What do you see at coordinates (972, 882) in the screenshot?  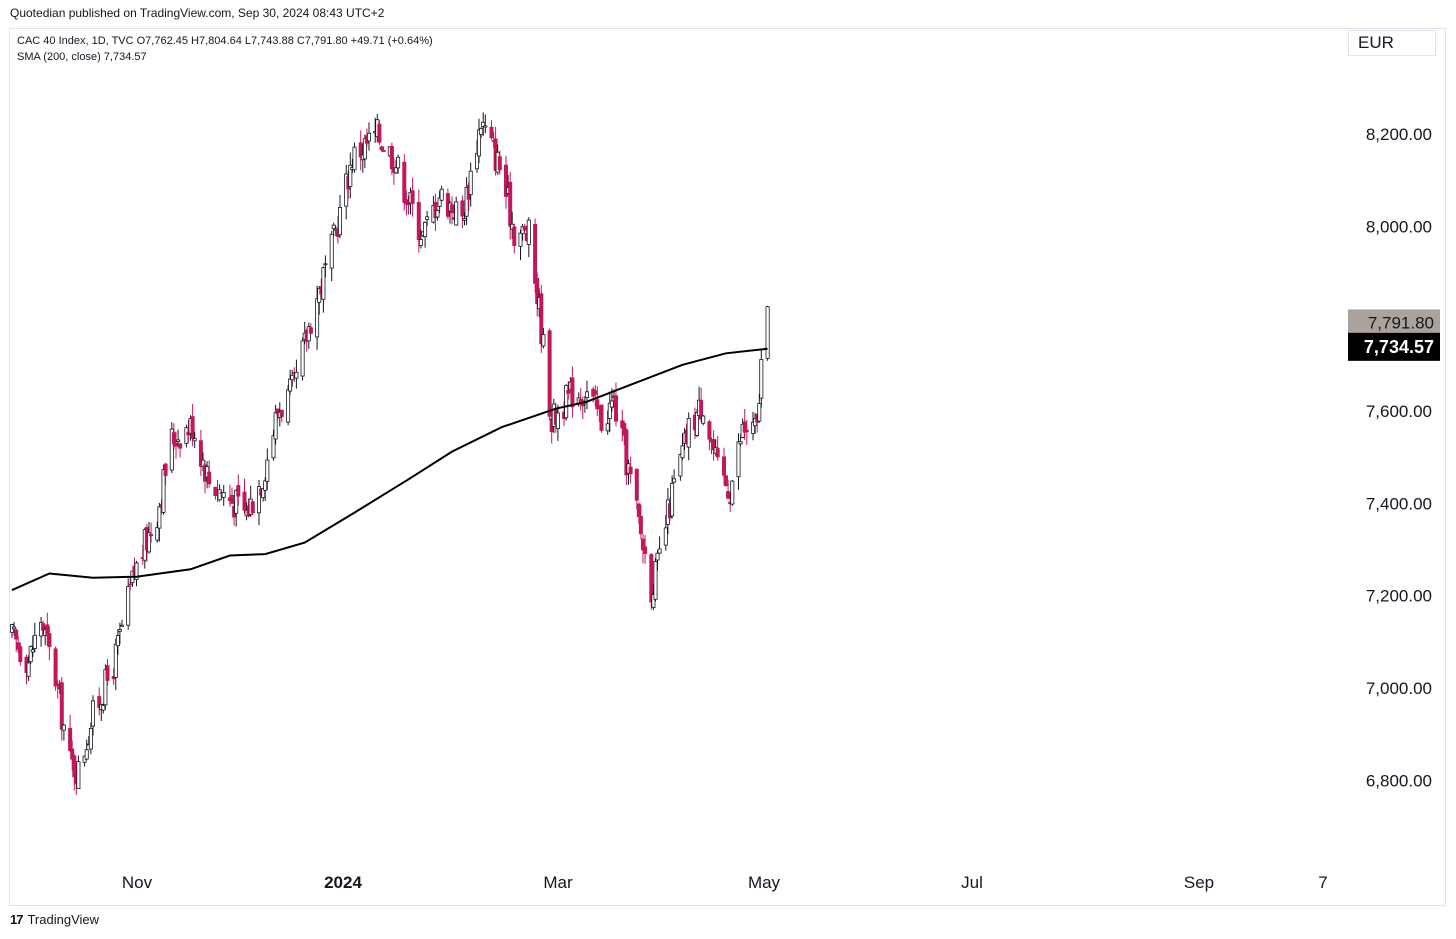 I see `time-tick-label: Jul` at bounding box center [972, 882].